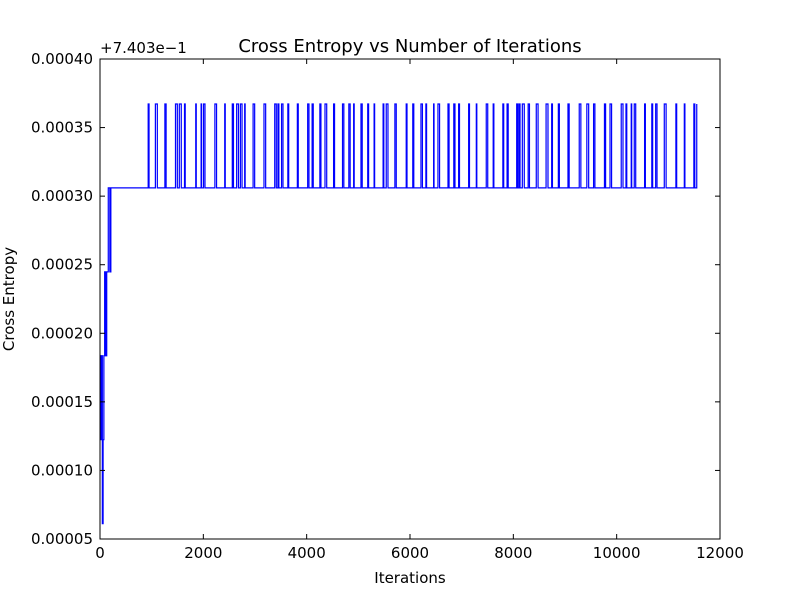 The height and width of the screenshot is (600, 800). I want to click on x-tick-label: 4000, so click(307, 553).